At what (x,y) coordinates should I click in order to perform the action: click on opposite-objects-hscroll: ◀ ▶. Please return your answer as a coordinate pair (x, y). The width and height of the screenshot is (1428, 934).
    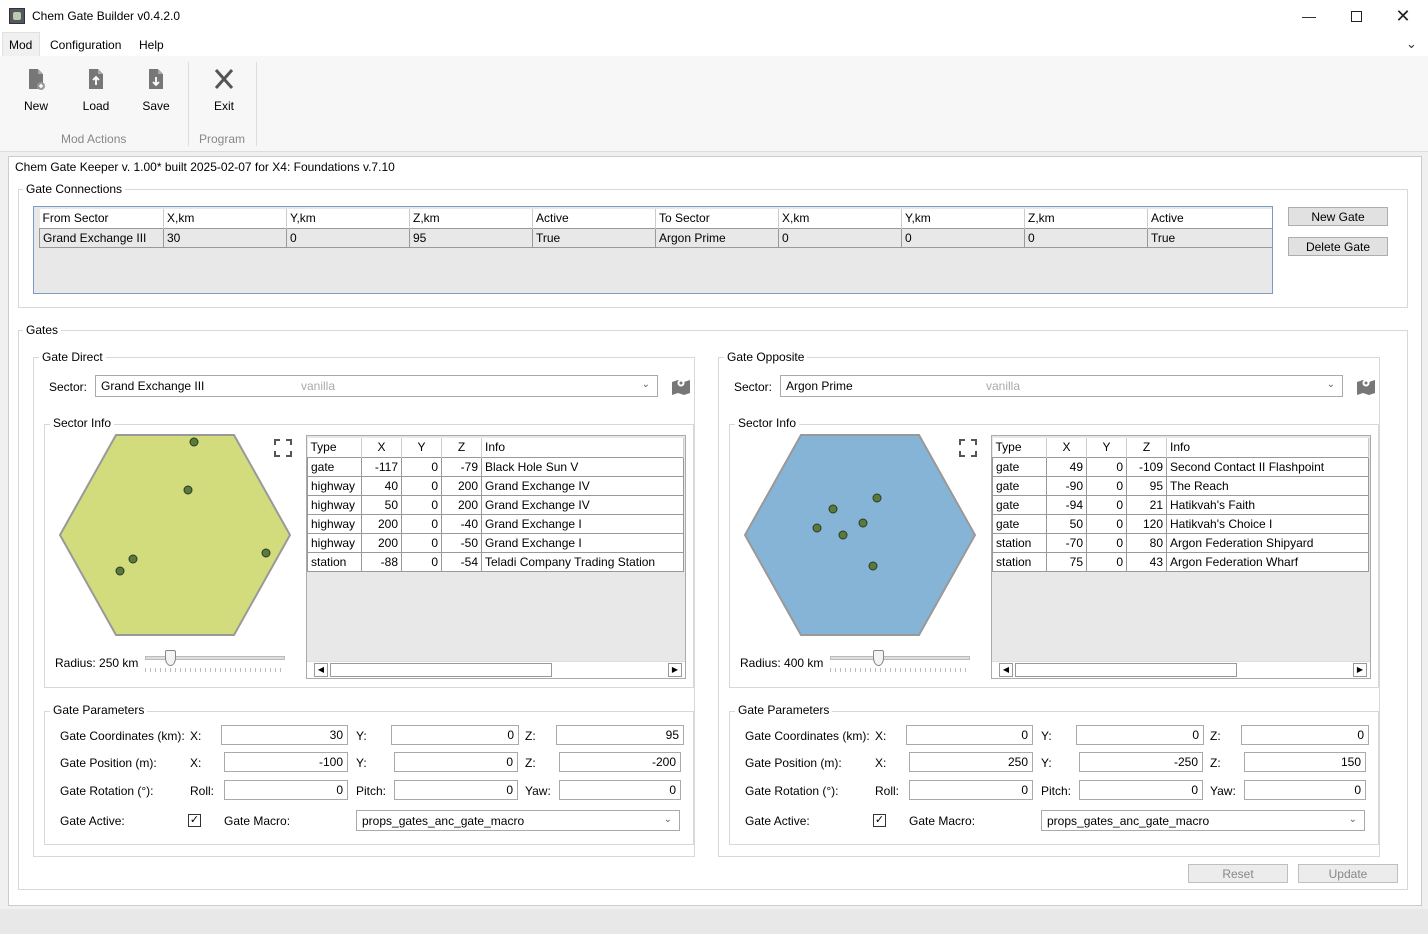
    Looking at the image, I should click on (1181, 669).